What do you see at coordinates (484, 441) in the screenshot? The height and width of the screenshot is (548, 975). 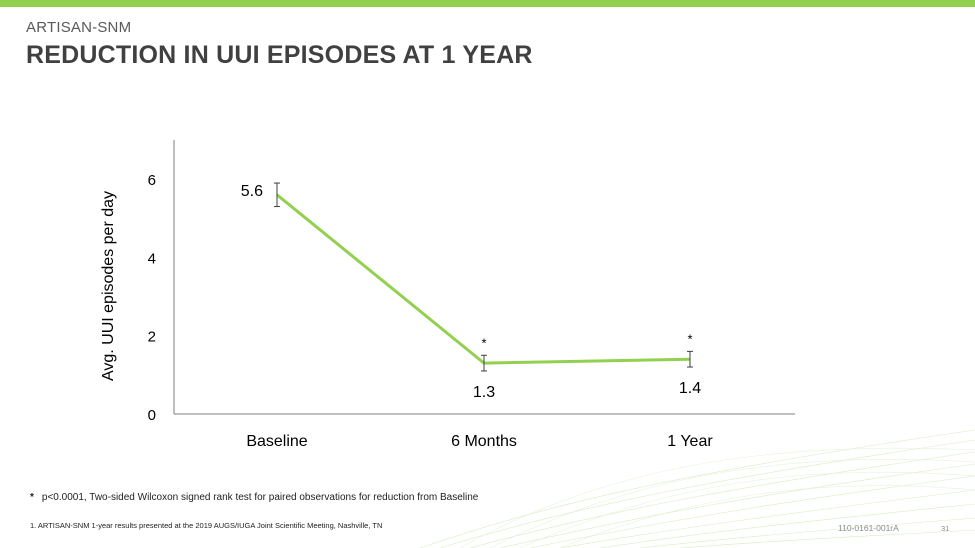 I see `x-tick-label: 6 Months` at bounding box center [484, 441].